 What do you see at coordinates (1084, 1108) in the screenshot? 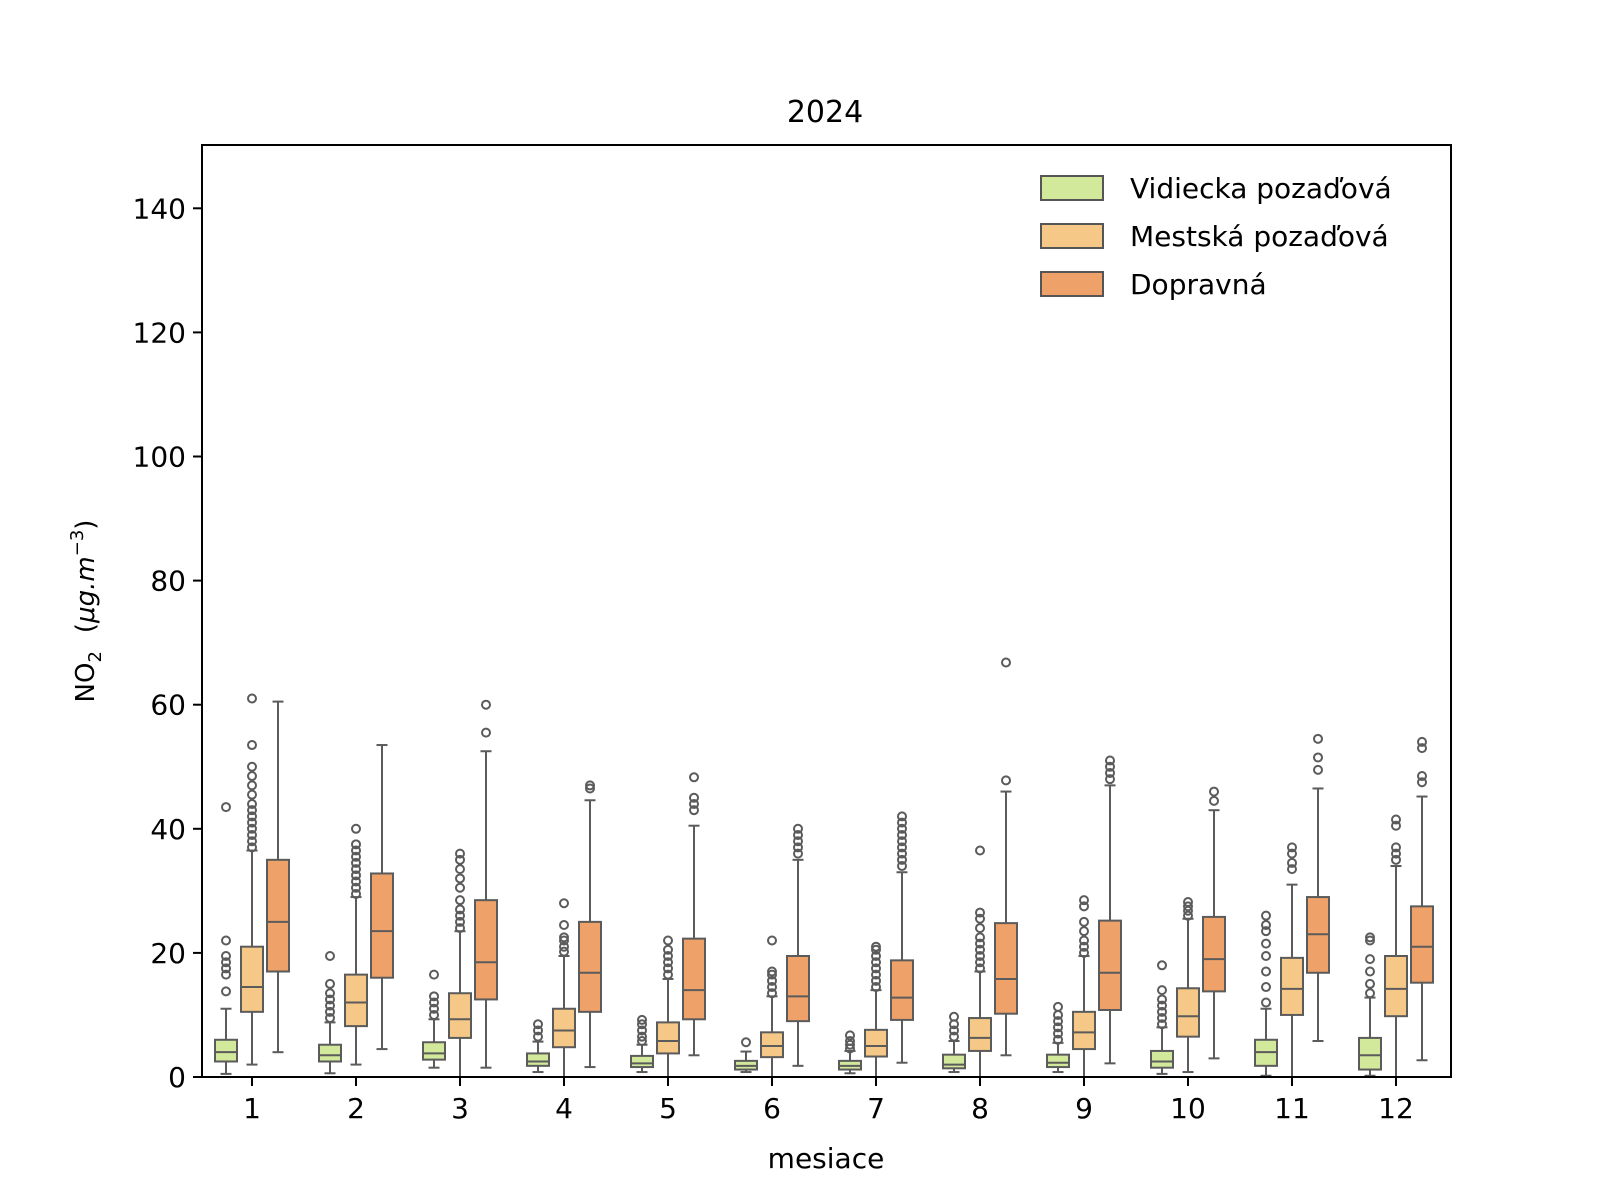
I see `x-tick-label: 9` at bounding box center [1084, 1108].